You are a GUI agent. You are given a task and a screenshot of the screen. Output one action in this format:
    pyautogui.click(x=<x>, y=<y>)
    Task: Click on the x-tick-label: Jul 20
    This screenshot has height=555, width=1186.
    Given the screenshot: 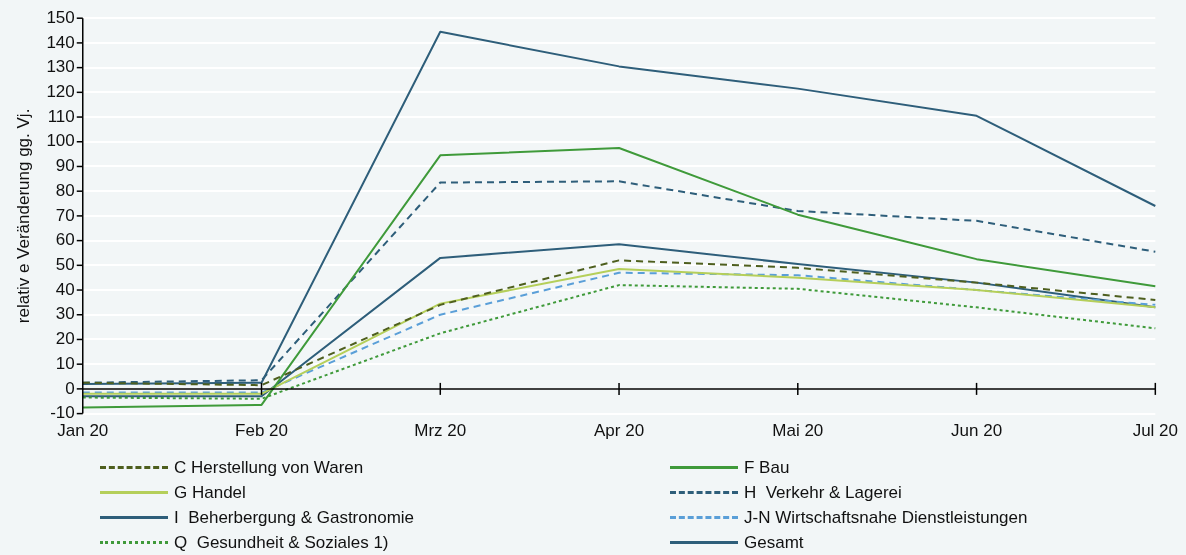 What is the action you would take?
    pyautogui.click(x=1155, y=431)
    